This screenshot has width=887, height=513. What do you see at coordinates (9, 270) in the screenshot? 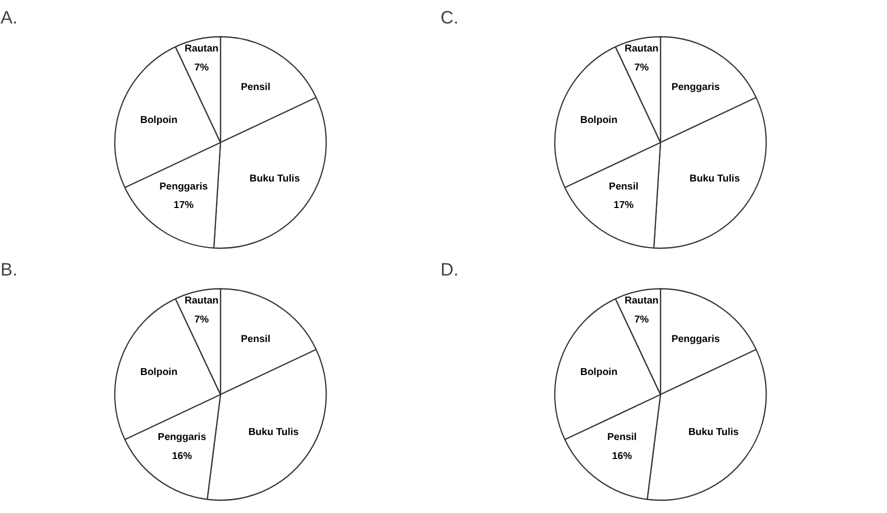
I see `chart-title: B.` at bounding box center [9, 270].